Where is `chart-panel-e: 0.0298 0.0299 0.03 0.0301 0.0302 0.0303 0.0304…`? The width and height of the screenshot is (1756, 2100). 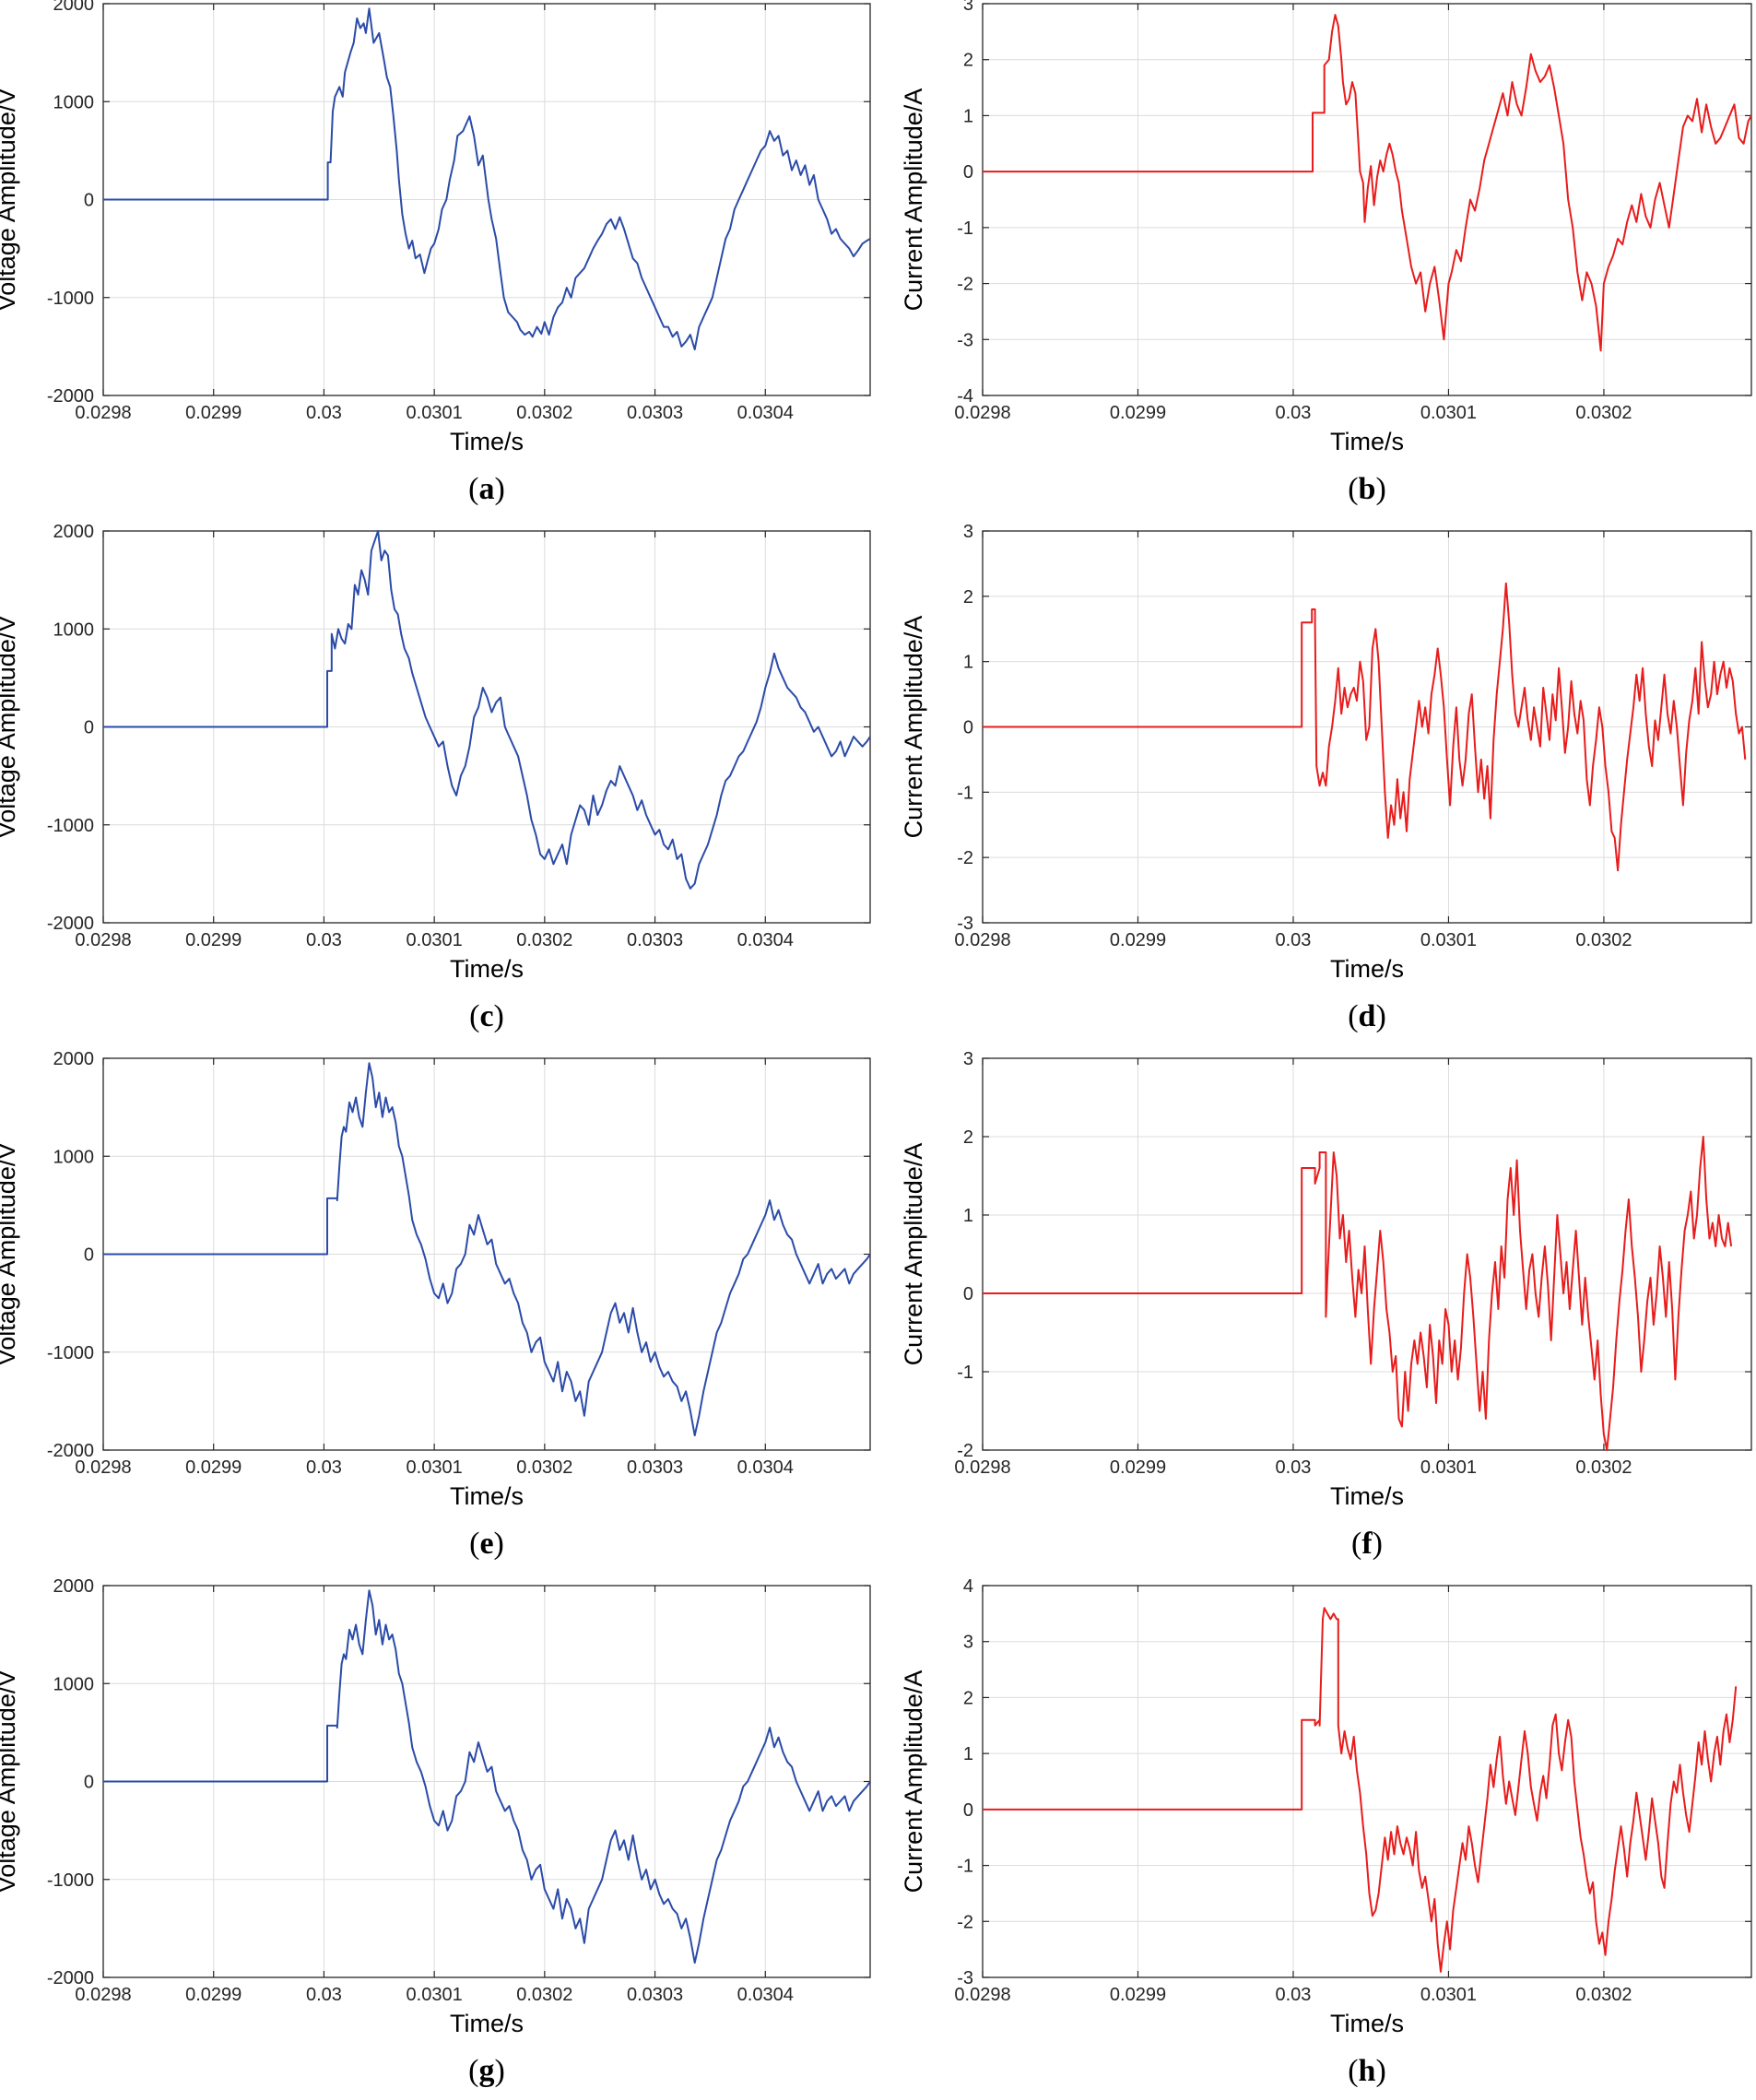 chart-panel-e: 0.0298 0.0299 0.03 0.0301 0.0302 0.0303 0.0304… is located at coordinates (435, 1305).